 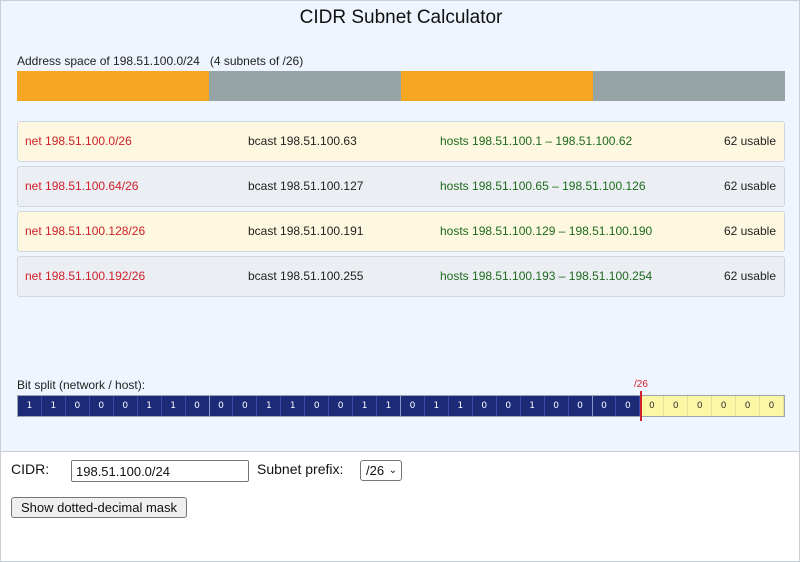 What do you see at coordinates (641, 406) in the screenshot?
I see `prefix-boundary-line` at bounding box center [641, 406].